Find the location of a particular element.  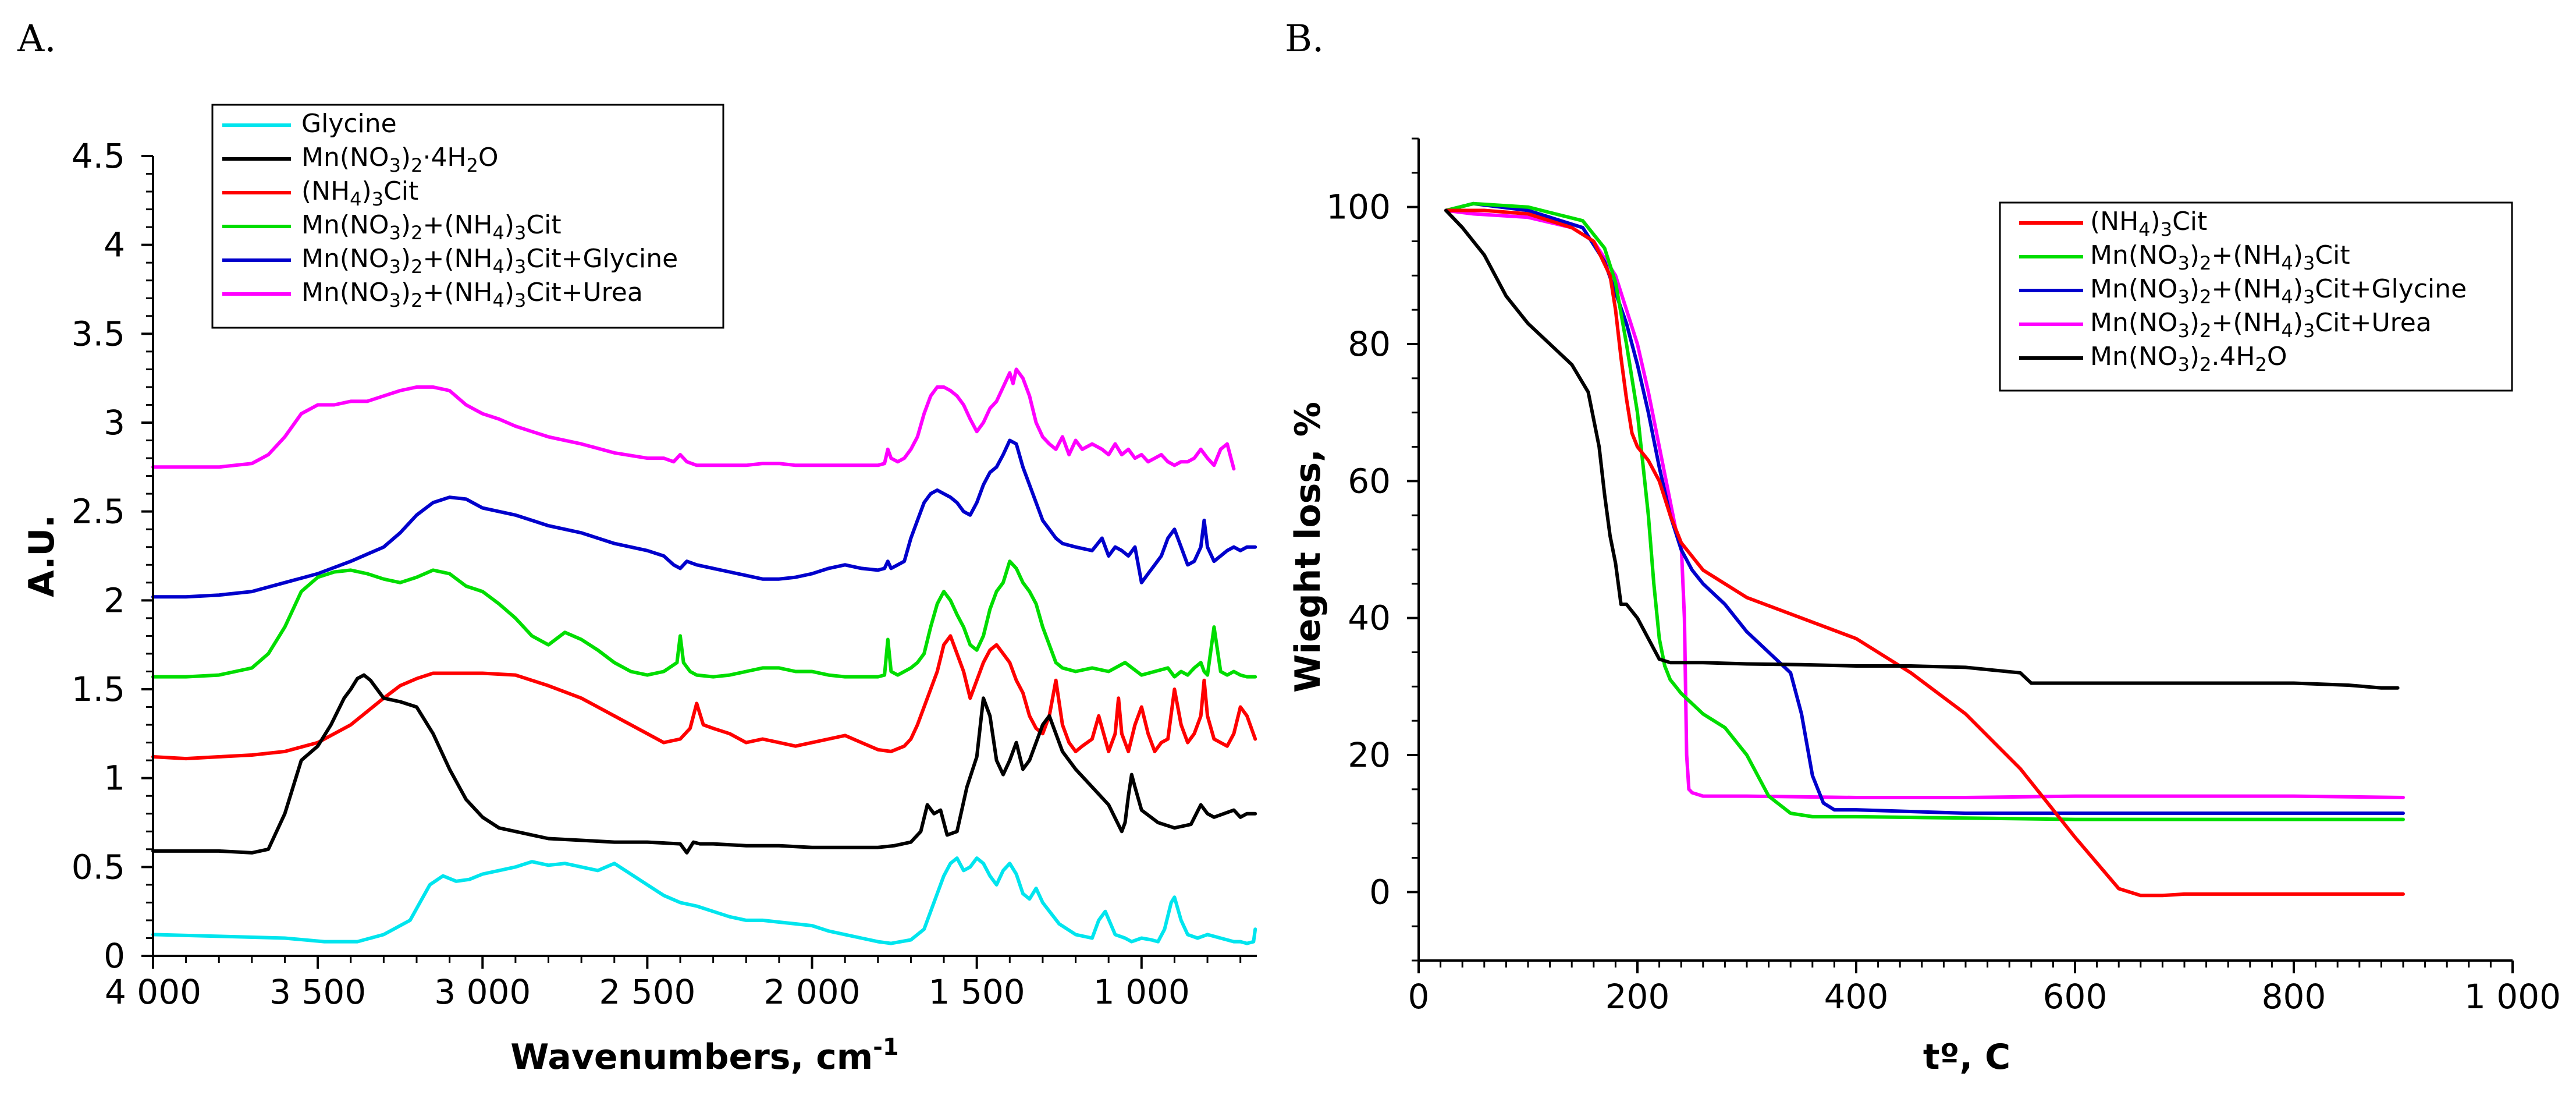

panel-a-x-tick-label: 1 500 is located at coordinates (977, 992).